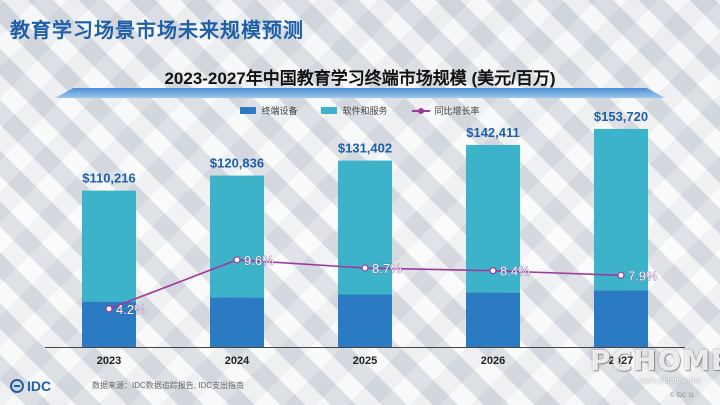  What do you see at coordinates (329, 110) in the screenshot?
I see `legend-swatch-software` at bounding box center [329, 110].